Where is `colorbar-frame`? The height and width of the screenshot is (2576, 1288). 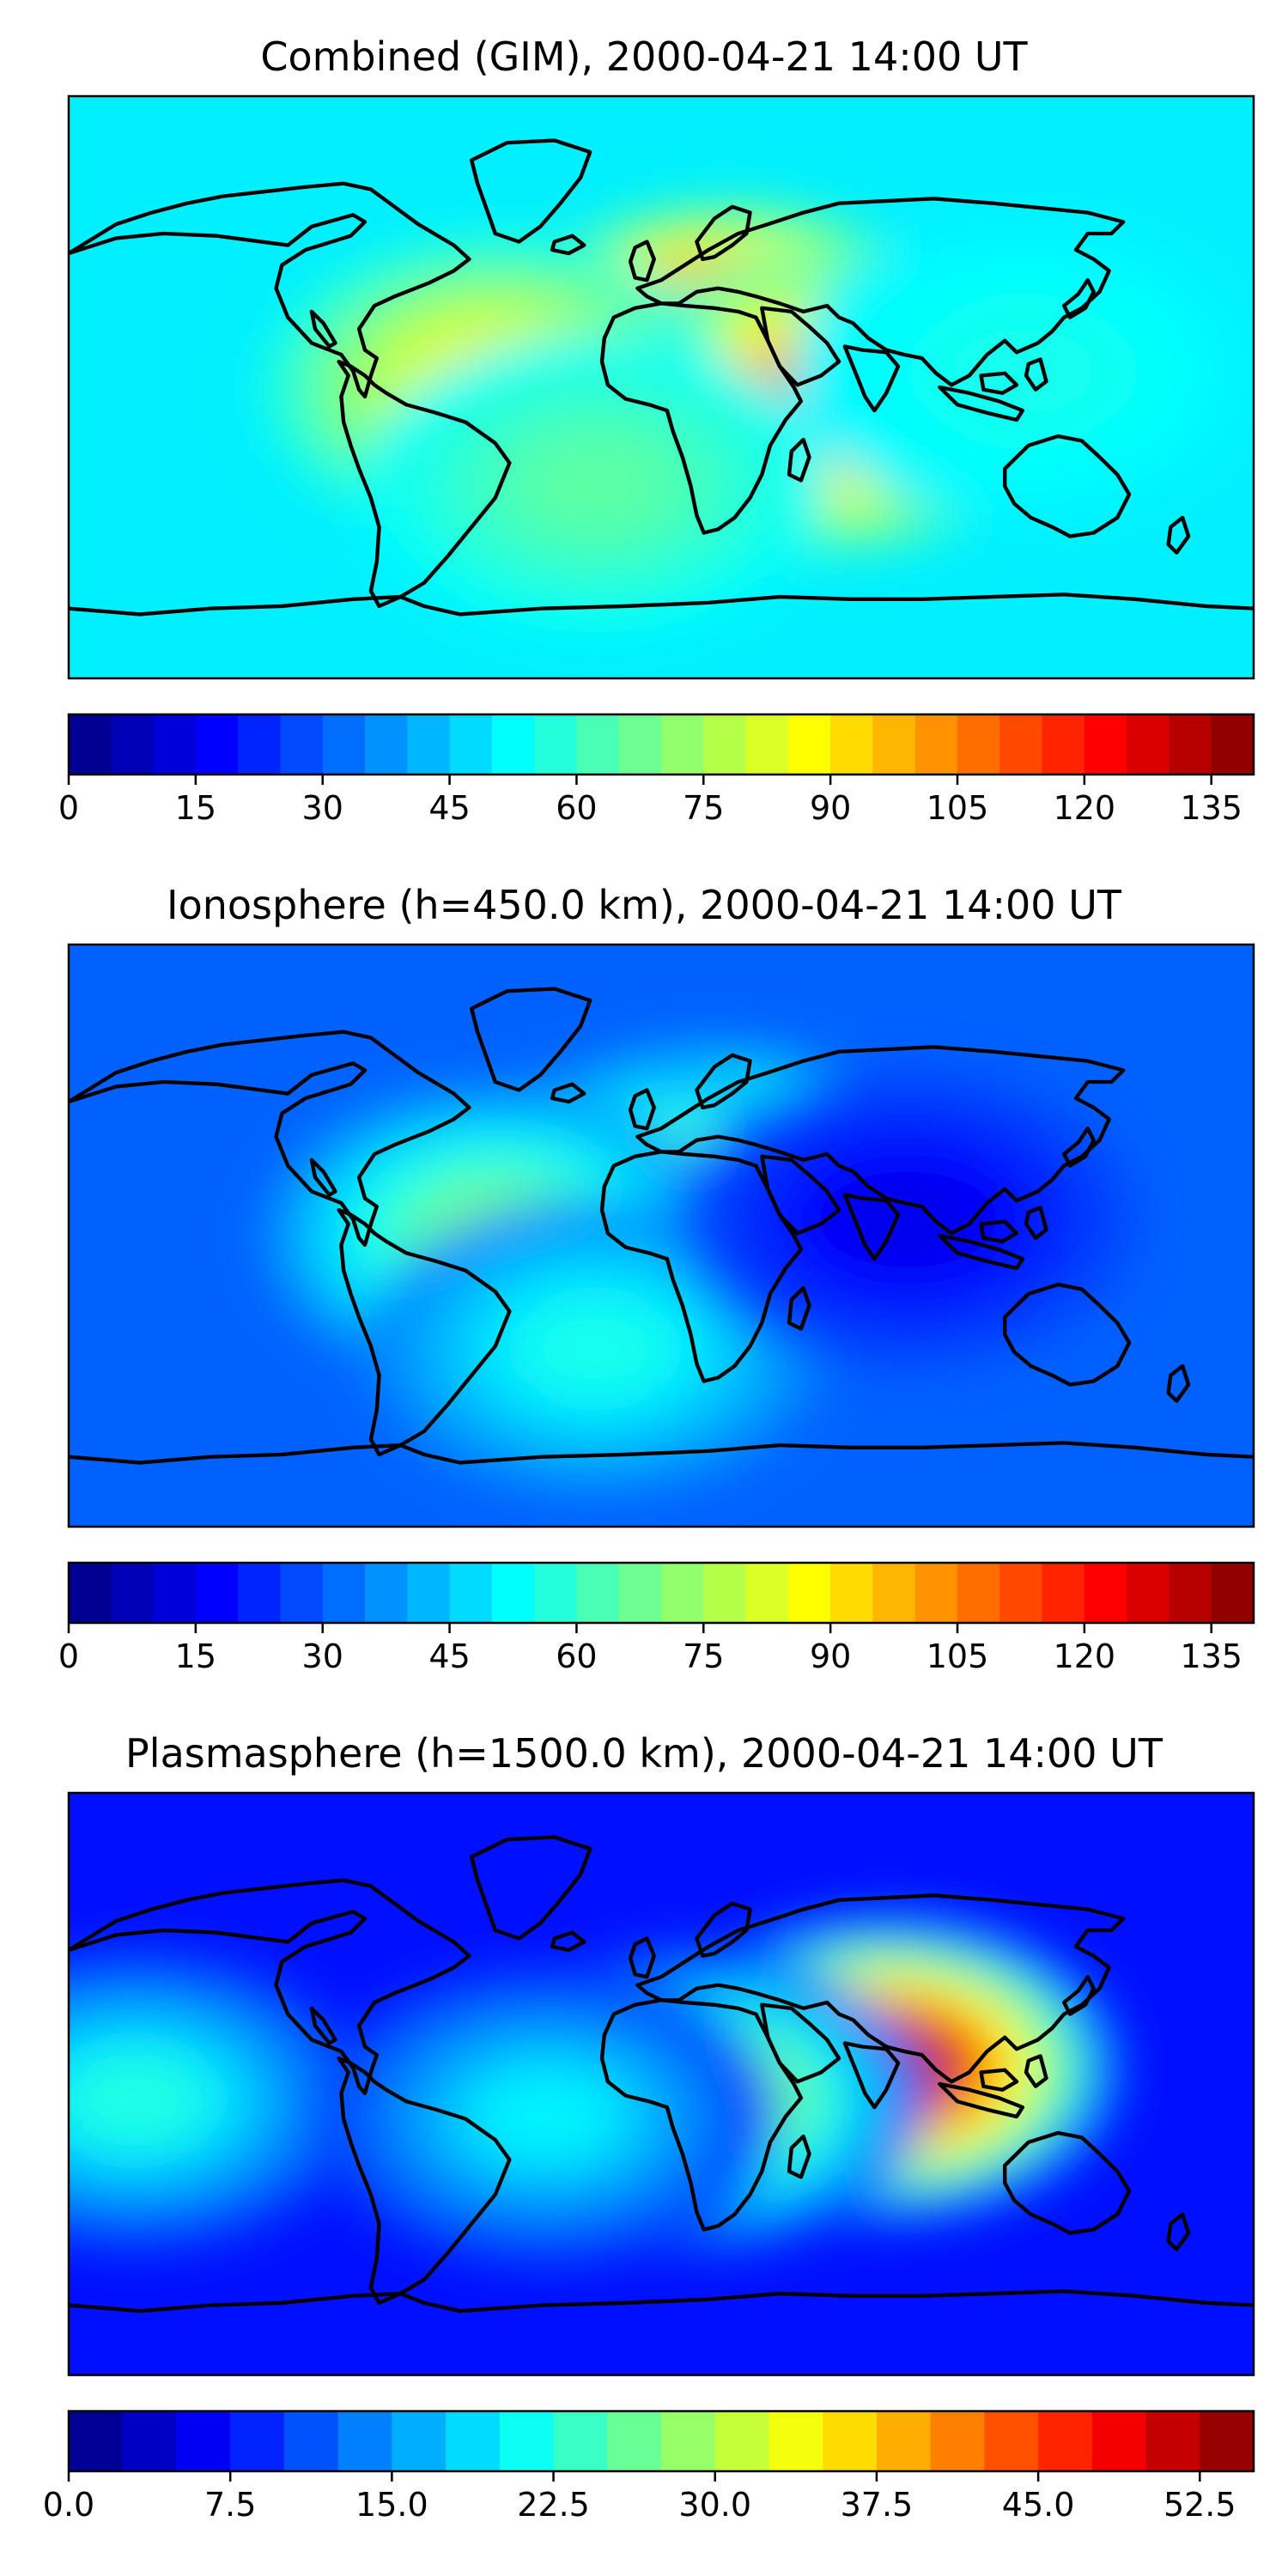
colorbar-frame is located at coordinates (661, 2441).